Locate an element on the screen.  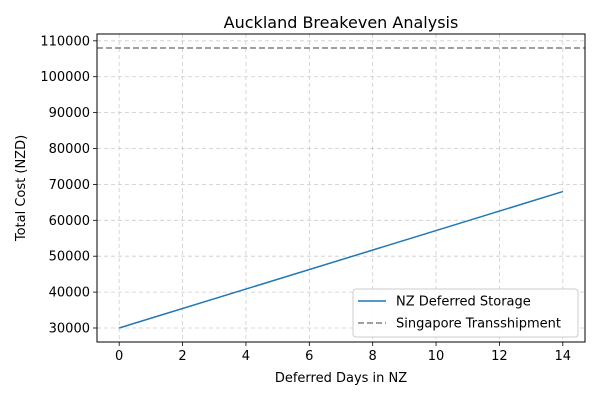
x-tick-label: 14 is located at coordinates (563, 356).